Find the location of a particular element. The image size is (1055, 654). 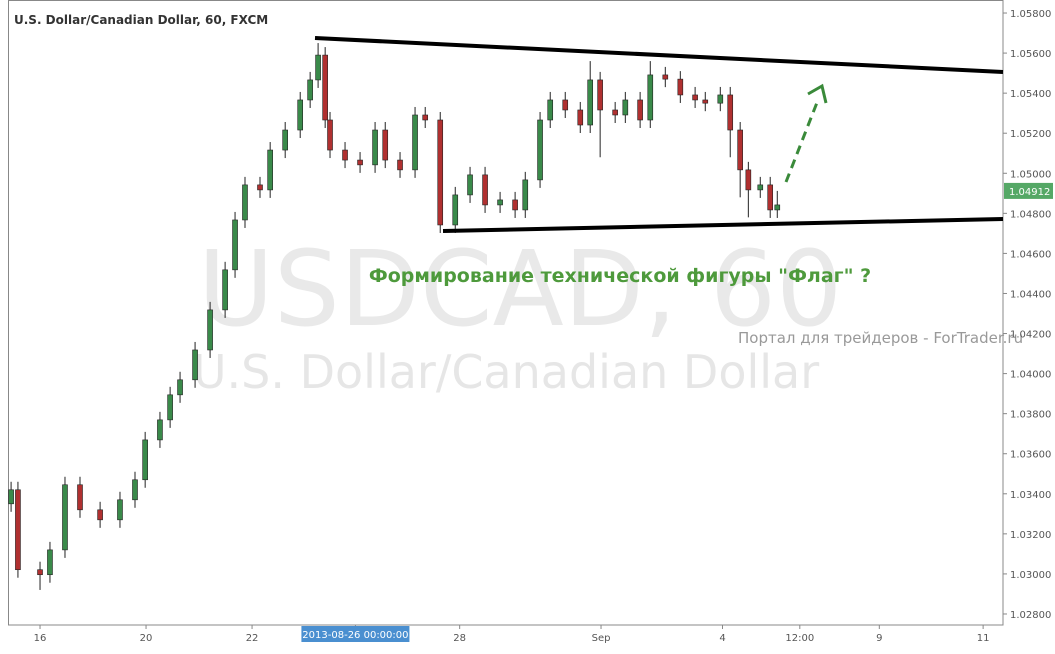

y-tick-label: 1.03600 is located at coordinates (1030, 455).